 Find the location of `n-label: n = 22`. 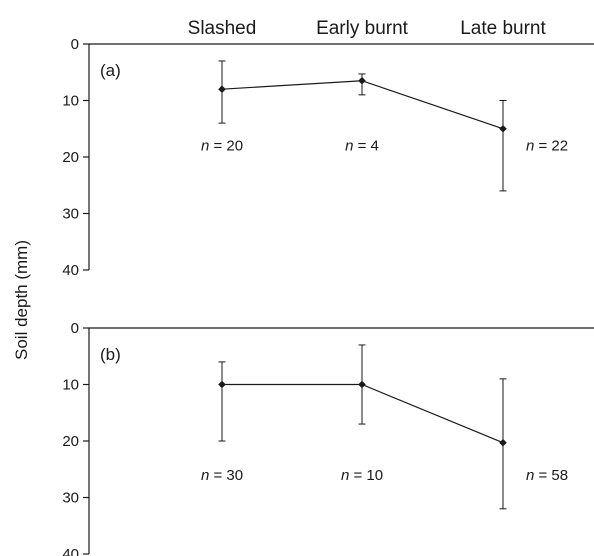

n-label: n = 22 is located at coordinates (547, 146).